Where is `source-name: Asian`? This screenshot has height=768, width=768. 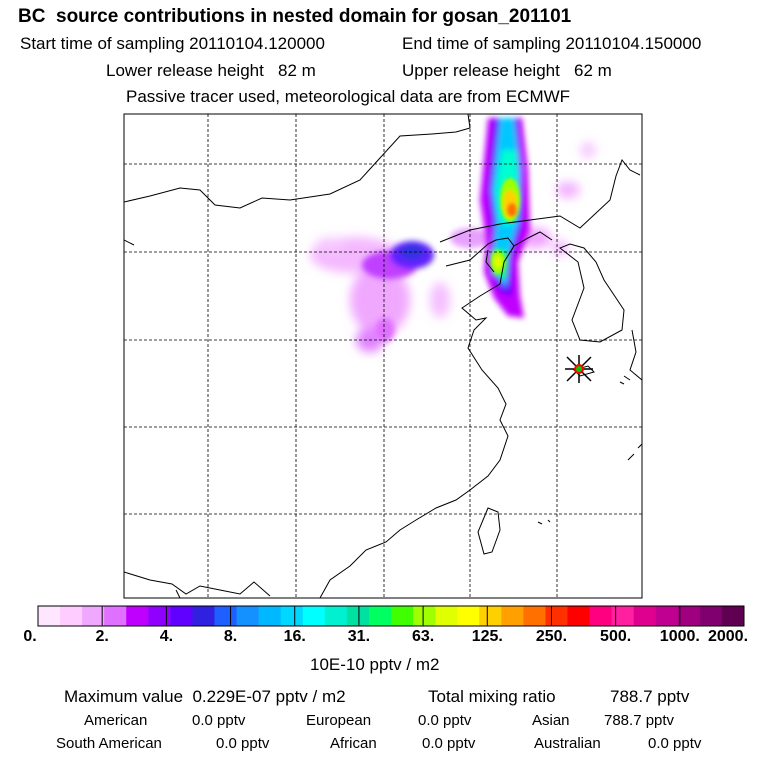
source-name: Asian is located at coordinates (551, 720).